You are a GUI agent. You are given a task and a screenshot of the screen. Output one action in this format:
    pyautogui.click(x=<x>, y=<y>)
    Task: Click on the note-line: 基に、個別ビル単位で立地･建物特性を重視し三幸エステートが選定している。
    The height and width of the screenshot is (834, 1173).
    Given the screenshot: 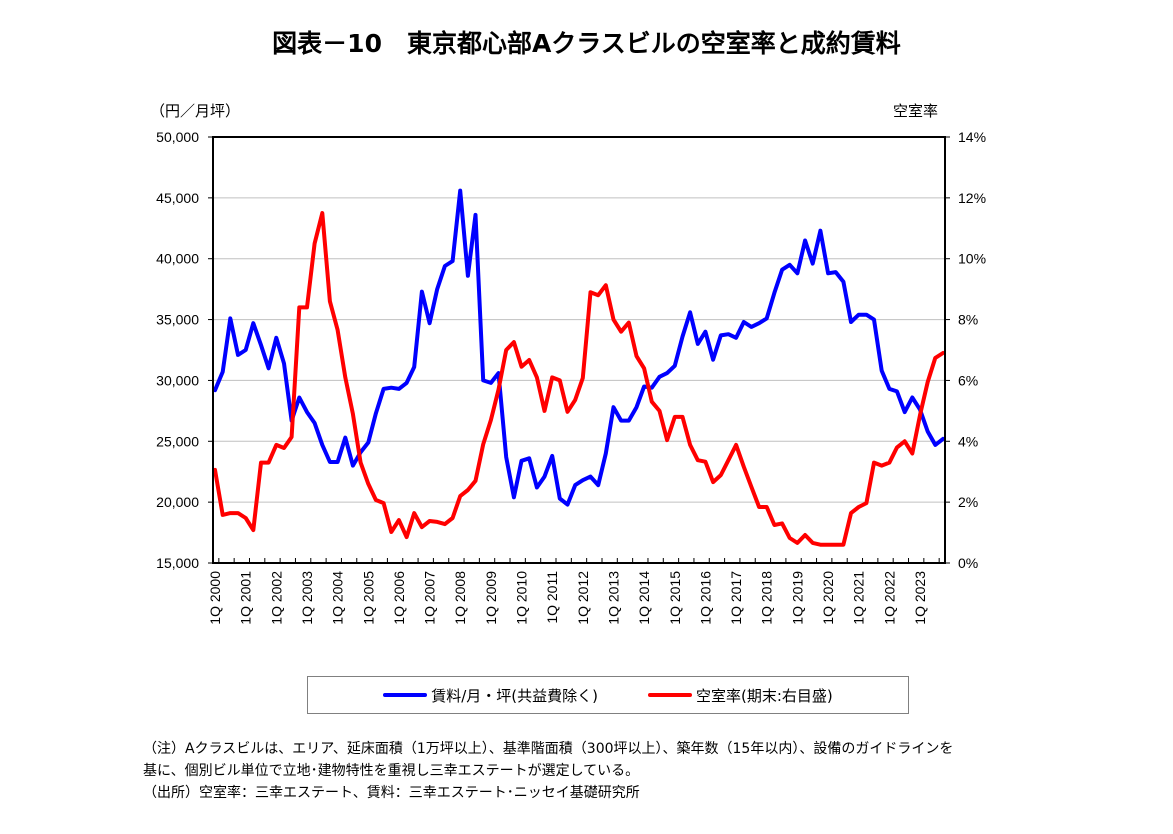 What is the action you would take?
    pyautogui.click(x=391, y=771)
    